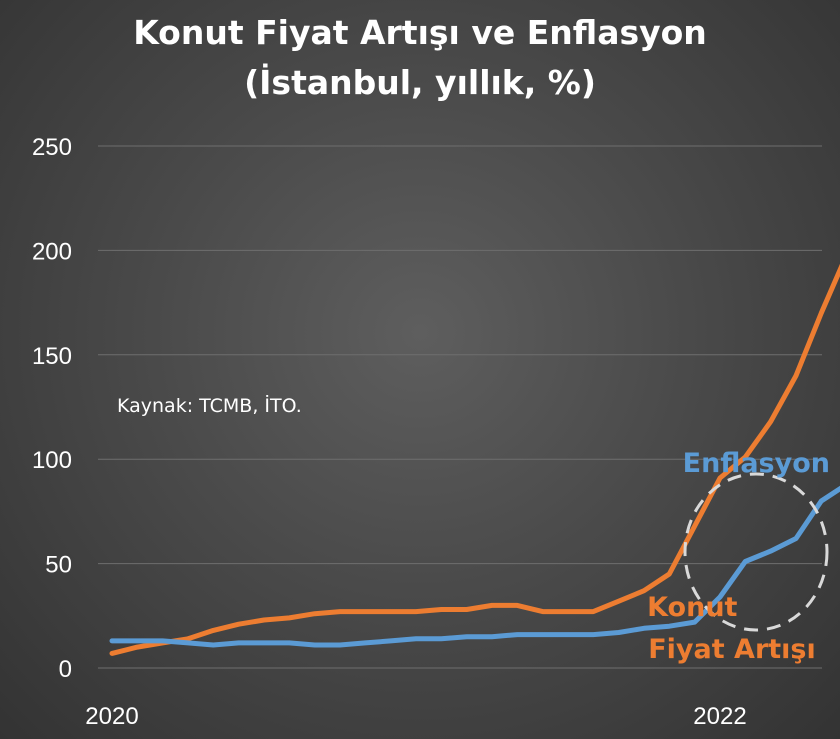 Image resolution: width=840 pixels, height=739 pixels. I want to click on highlight-circle, so click(756, 552).